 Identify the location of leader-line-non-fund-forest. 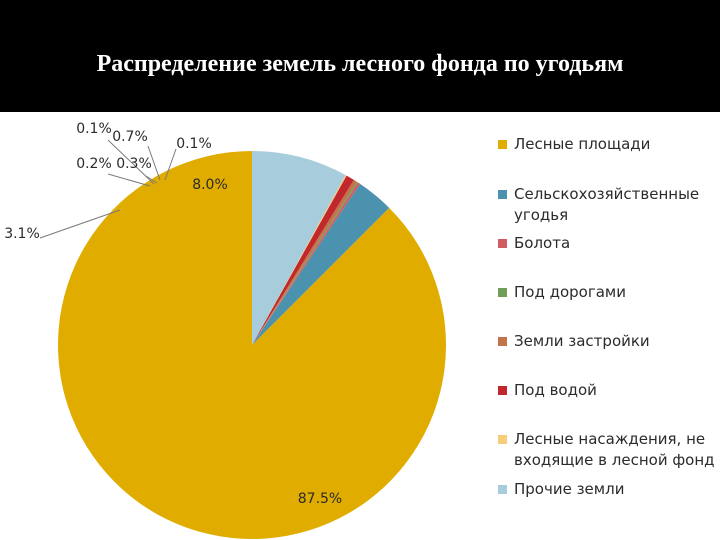
(170, 164).